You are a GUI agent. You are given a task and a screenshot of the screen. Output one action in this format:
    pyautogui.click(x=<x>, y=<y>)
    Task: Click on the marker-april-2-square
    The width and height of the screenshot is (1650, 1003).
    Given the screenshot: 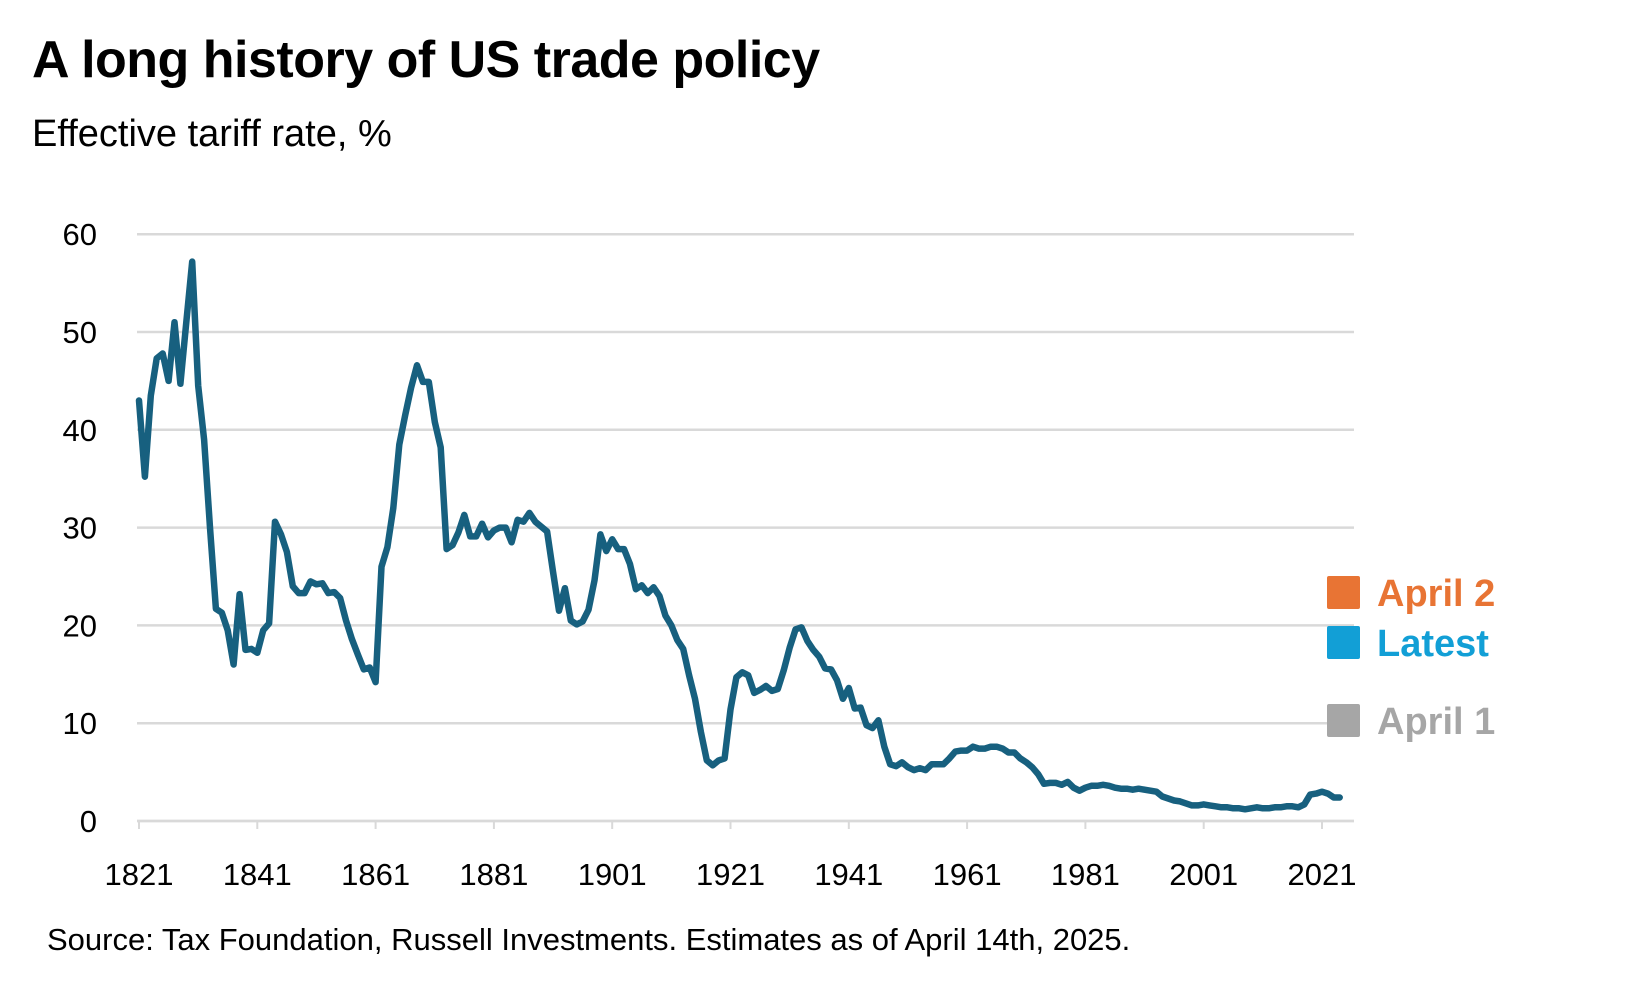 What is the action you would take?
    pyautogui.click(x=1343, y=592)
    